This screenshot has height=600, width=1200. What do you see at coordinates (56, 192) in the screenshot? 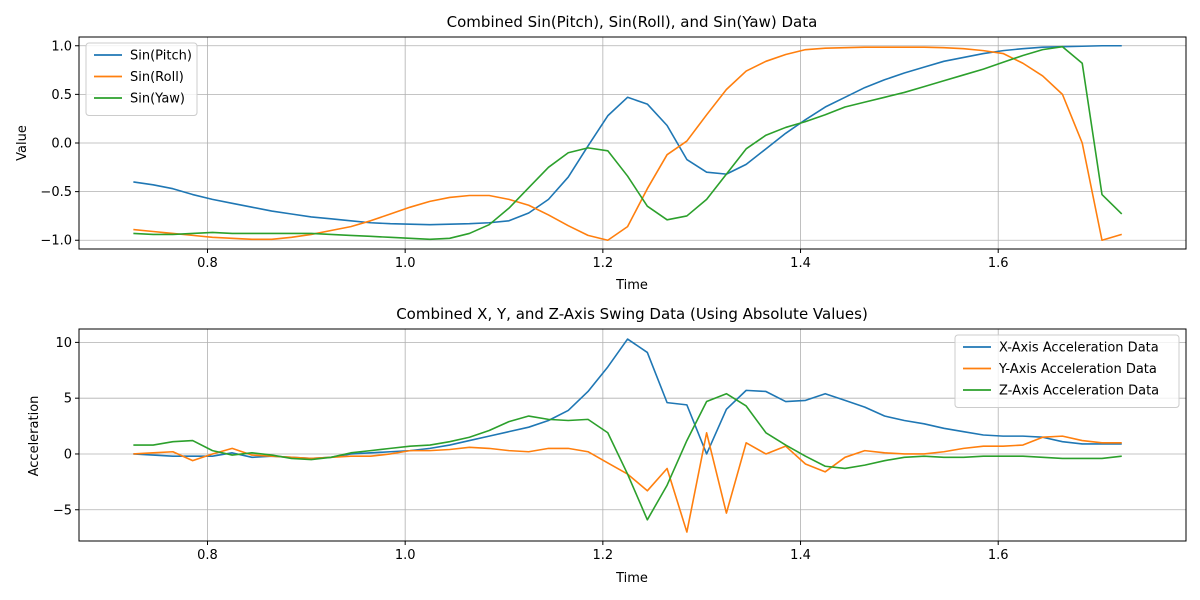
I see `y-tick-label: −0.5` at bounding box center [56, 192].